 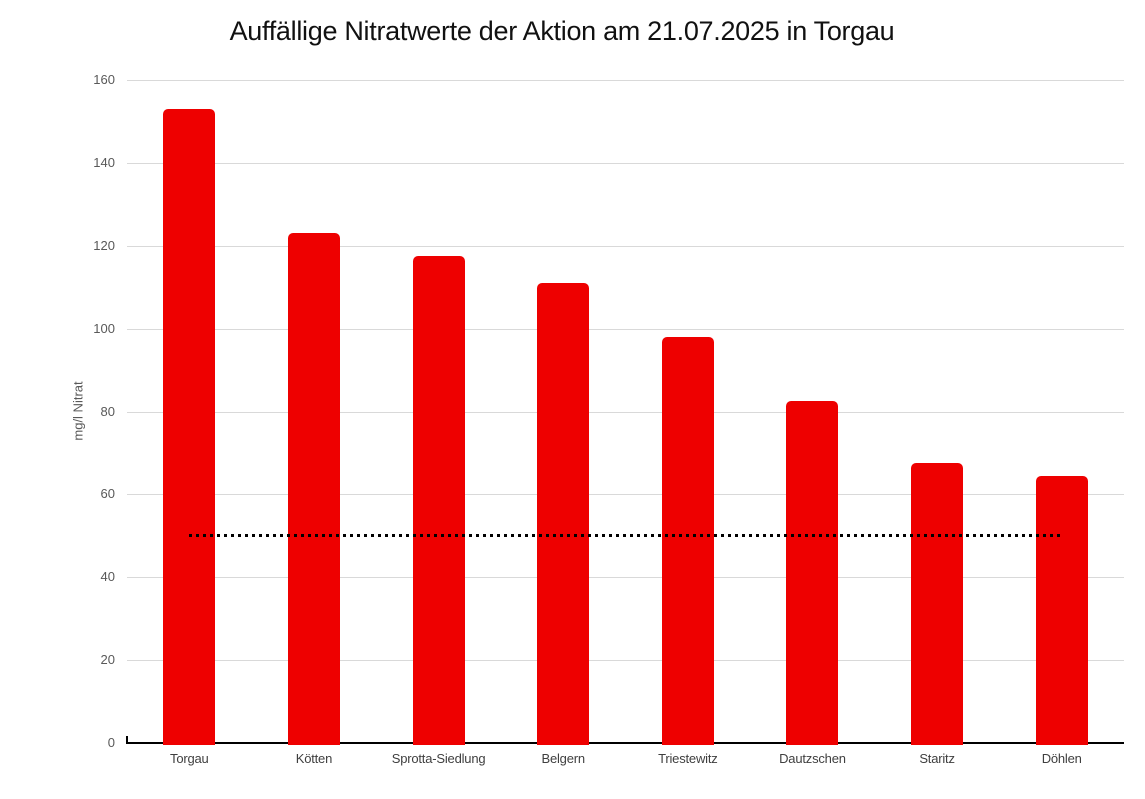 What do you see at coordinates (625, 743) in the screenshot?
I see `x-axis-line` at bounding box center [625, 743].